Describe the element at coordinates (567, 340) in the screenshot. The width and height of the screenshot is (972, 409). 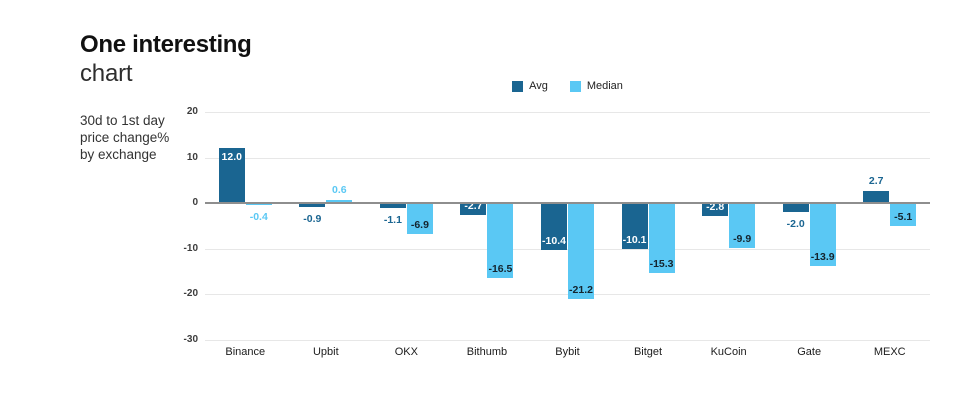
I see `gridline--30` at that location.